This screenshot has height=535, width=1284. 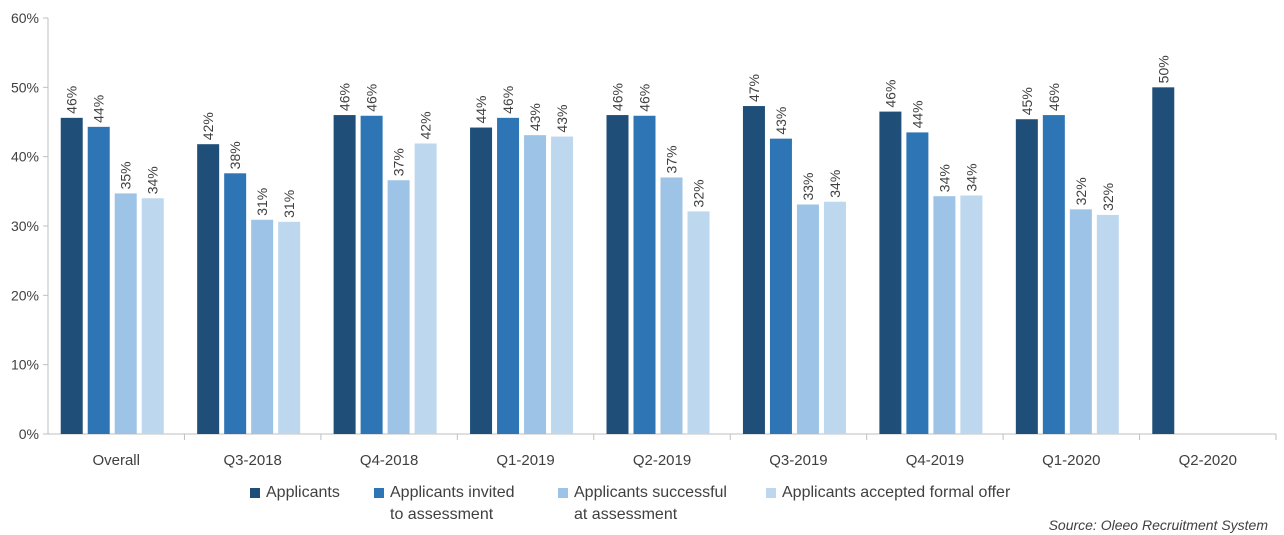 What do you see at coordinates (771, 493) in the screenshot?
I see `legend-swatch-accepted` at bounding box center [771, 493].